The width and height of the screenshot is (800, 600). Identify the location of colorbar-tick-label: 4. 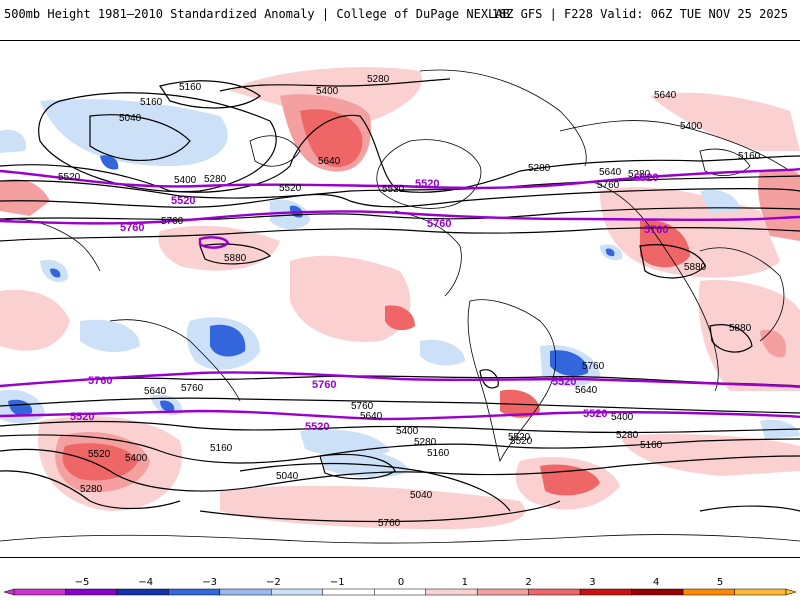
(656, 582).